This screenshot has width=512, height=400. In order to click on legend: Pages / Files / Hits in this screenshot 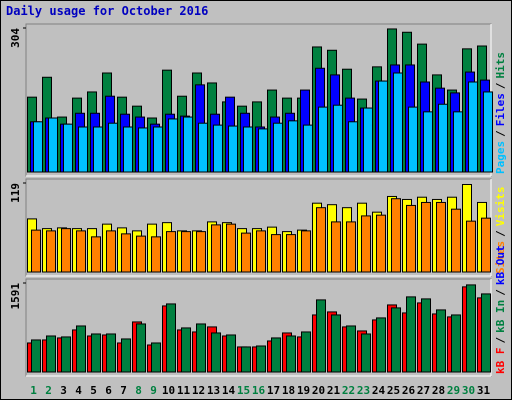, I will do `click(500, 113)`.